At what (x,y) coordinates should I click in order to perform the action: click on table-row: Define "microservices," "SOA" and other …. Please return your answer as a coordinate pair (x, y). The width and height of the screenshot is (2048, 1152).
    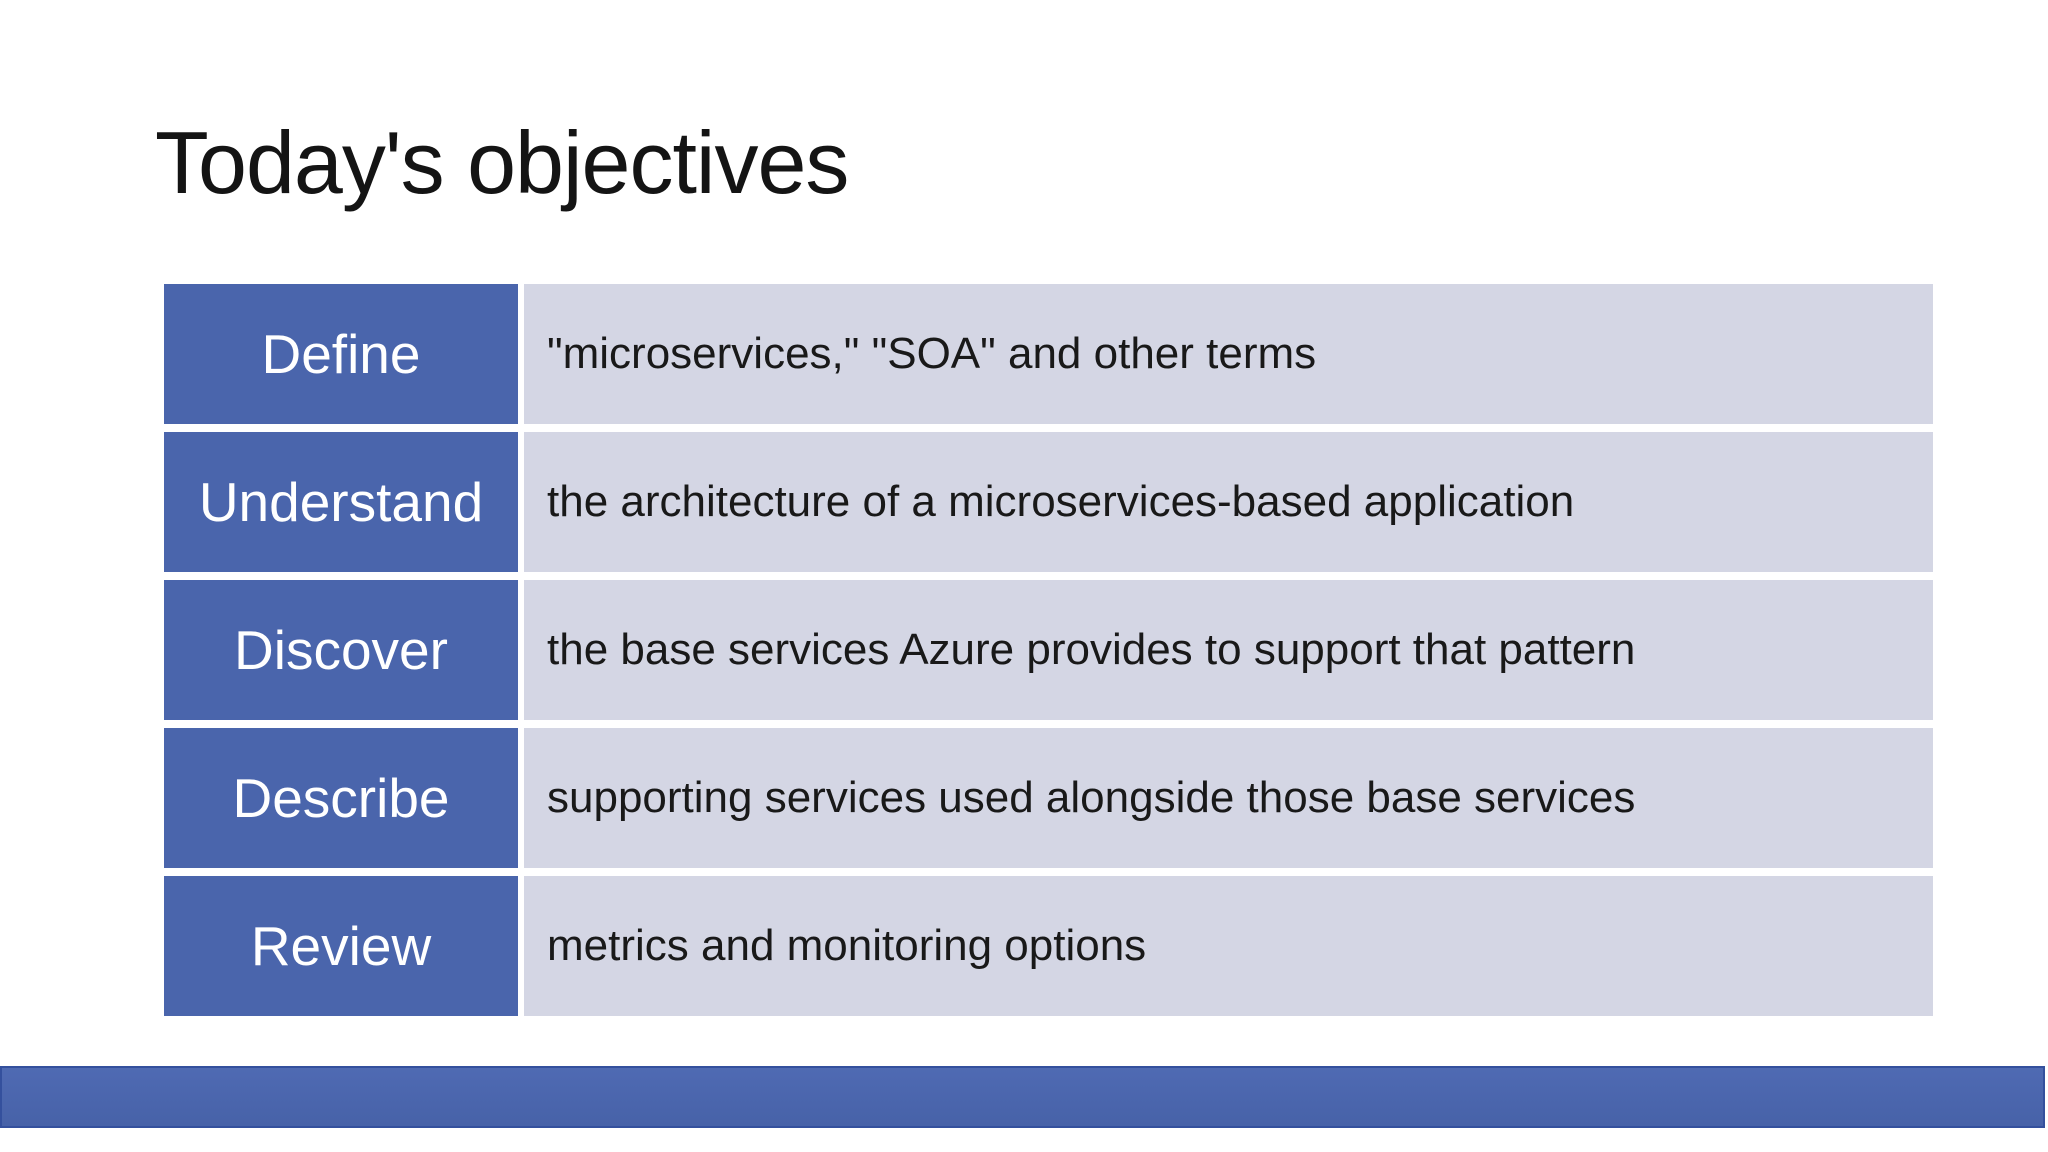
    Looking at the image, I should click on (1048, 354).